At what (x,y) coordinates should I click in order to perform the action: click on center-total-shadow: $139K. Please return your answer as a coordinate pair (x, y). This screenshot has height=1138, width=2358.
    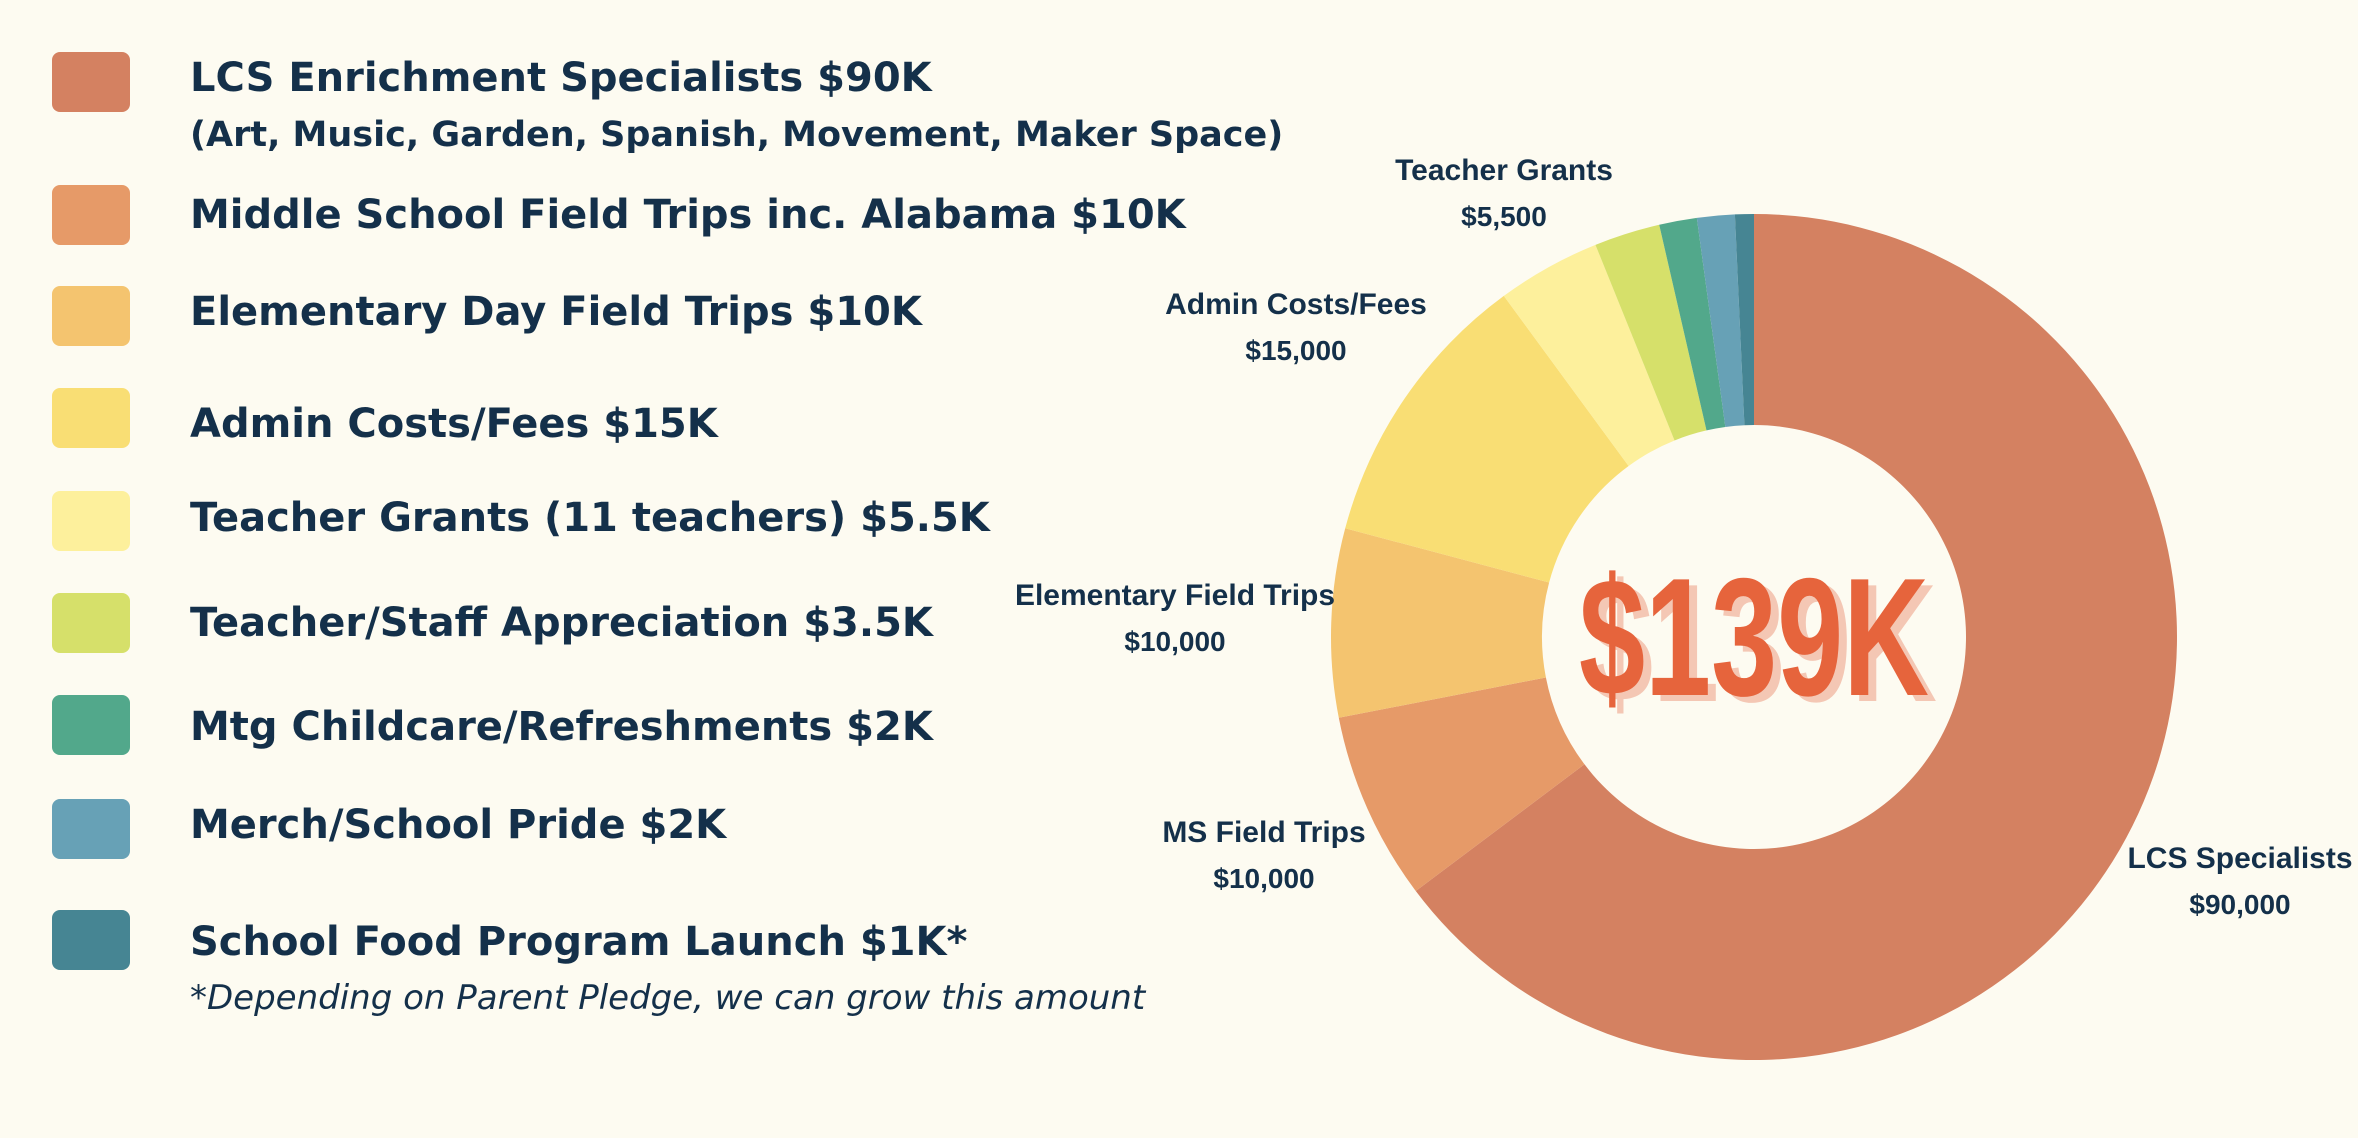
    Looking at the image, I should click on (1762, 643).